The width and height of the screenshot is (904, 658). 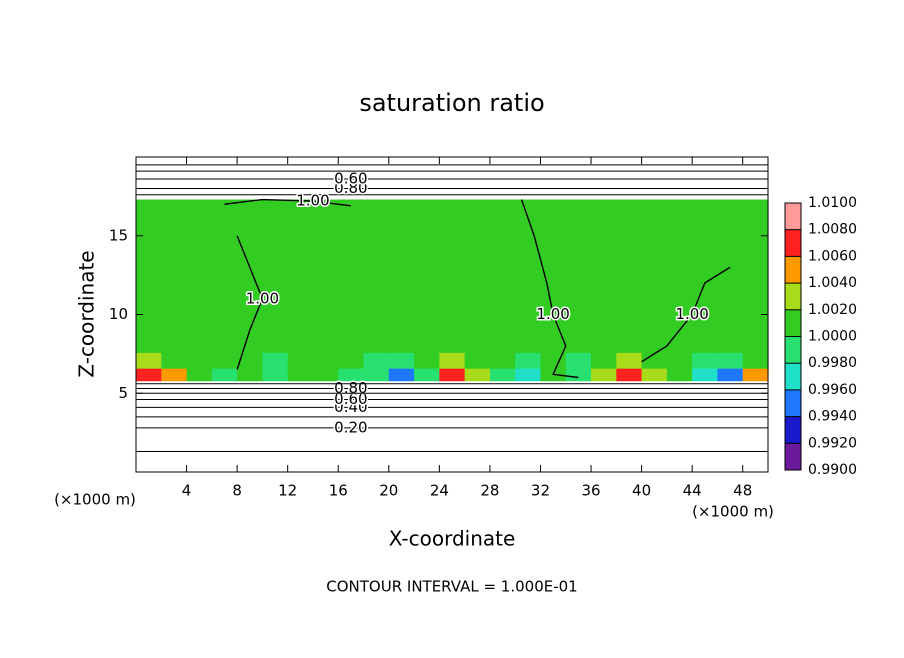 I want to click on y-tick-label: 15, so click(x=118, y=235).